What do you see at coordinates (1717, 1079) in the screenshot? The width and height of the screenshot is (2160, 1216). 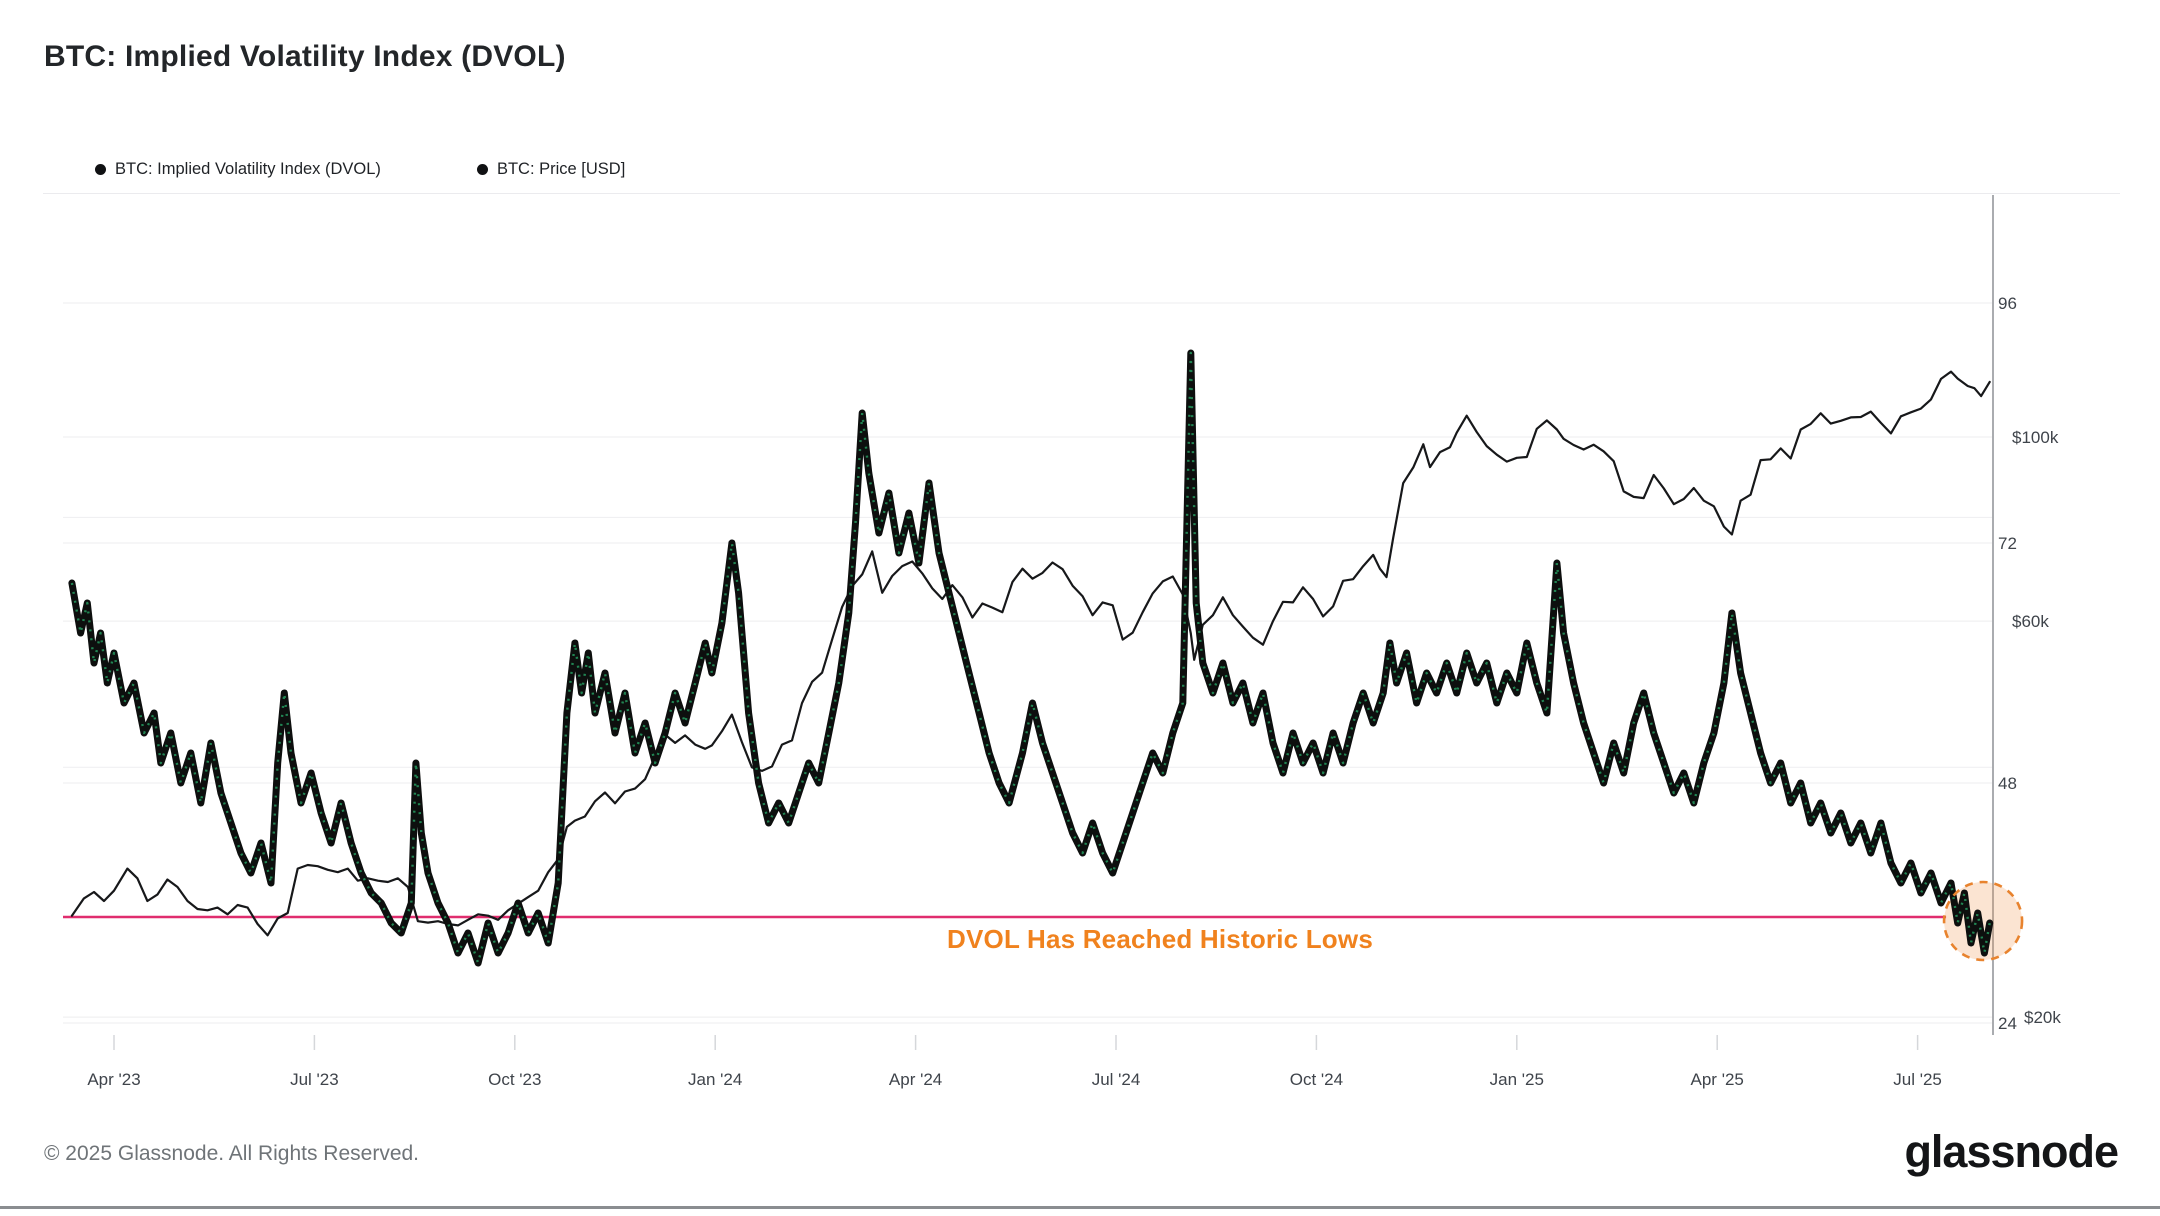 I see `x-tick-label: Apr '25` at bounding box center [1717, 1079].